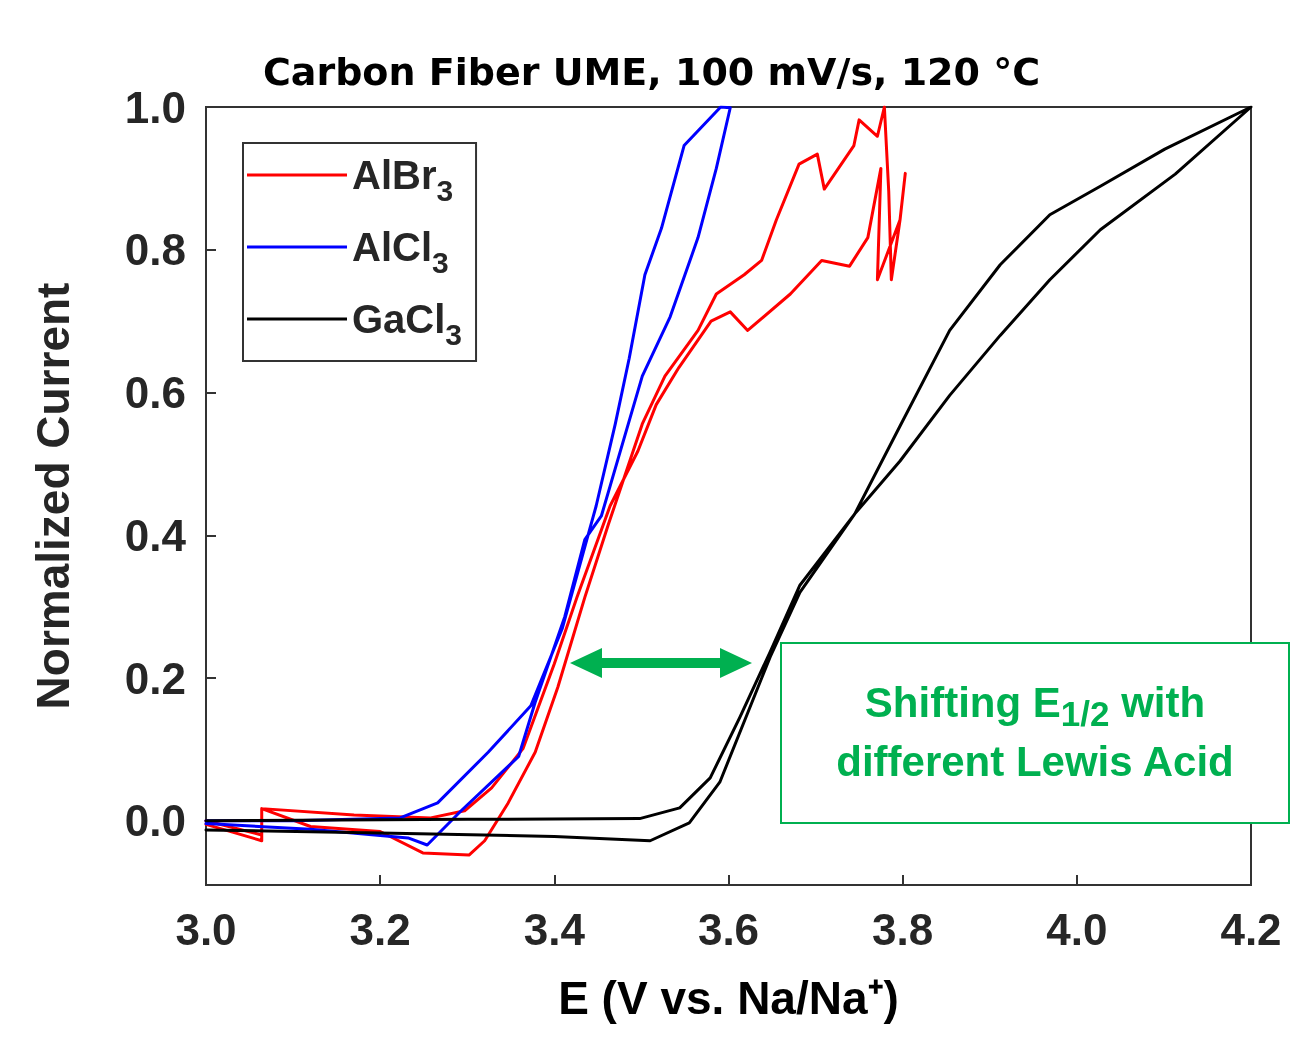 This screenshot has width=1303, height=1041. Describe the element at coordinates (728, 998) in the screenshot. I see `x-axis-title: E (V vs. Na/Na⁺)` at that location.